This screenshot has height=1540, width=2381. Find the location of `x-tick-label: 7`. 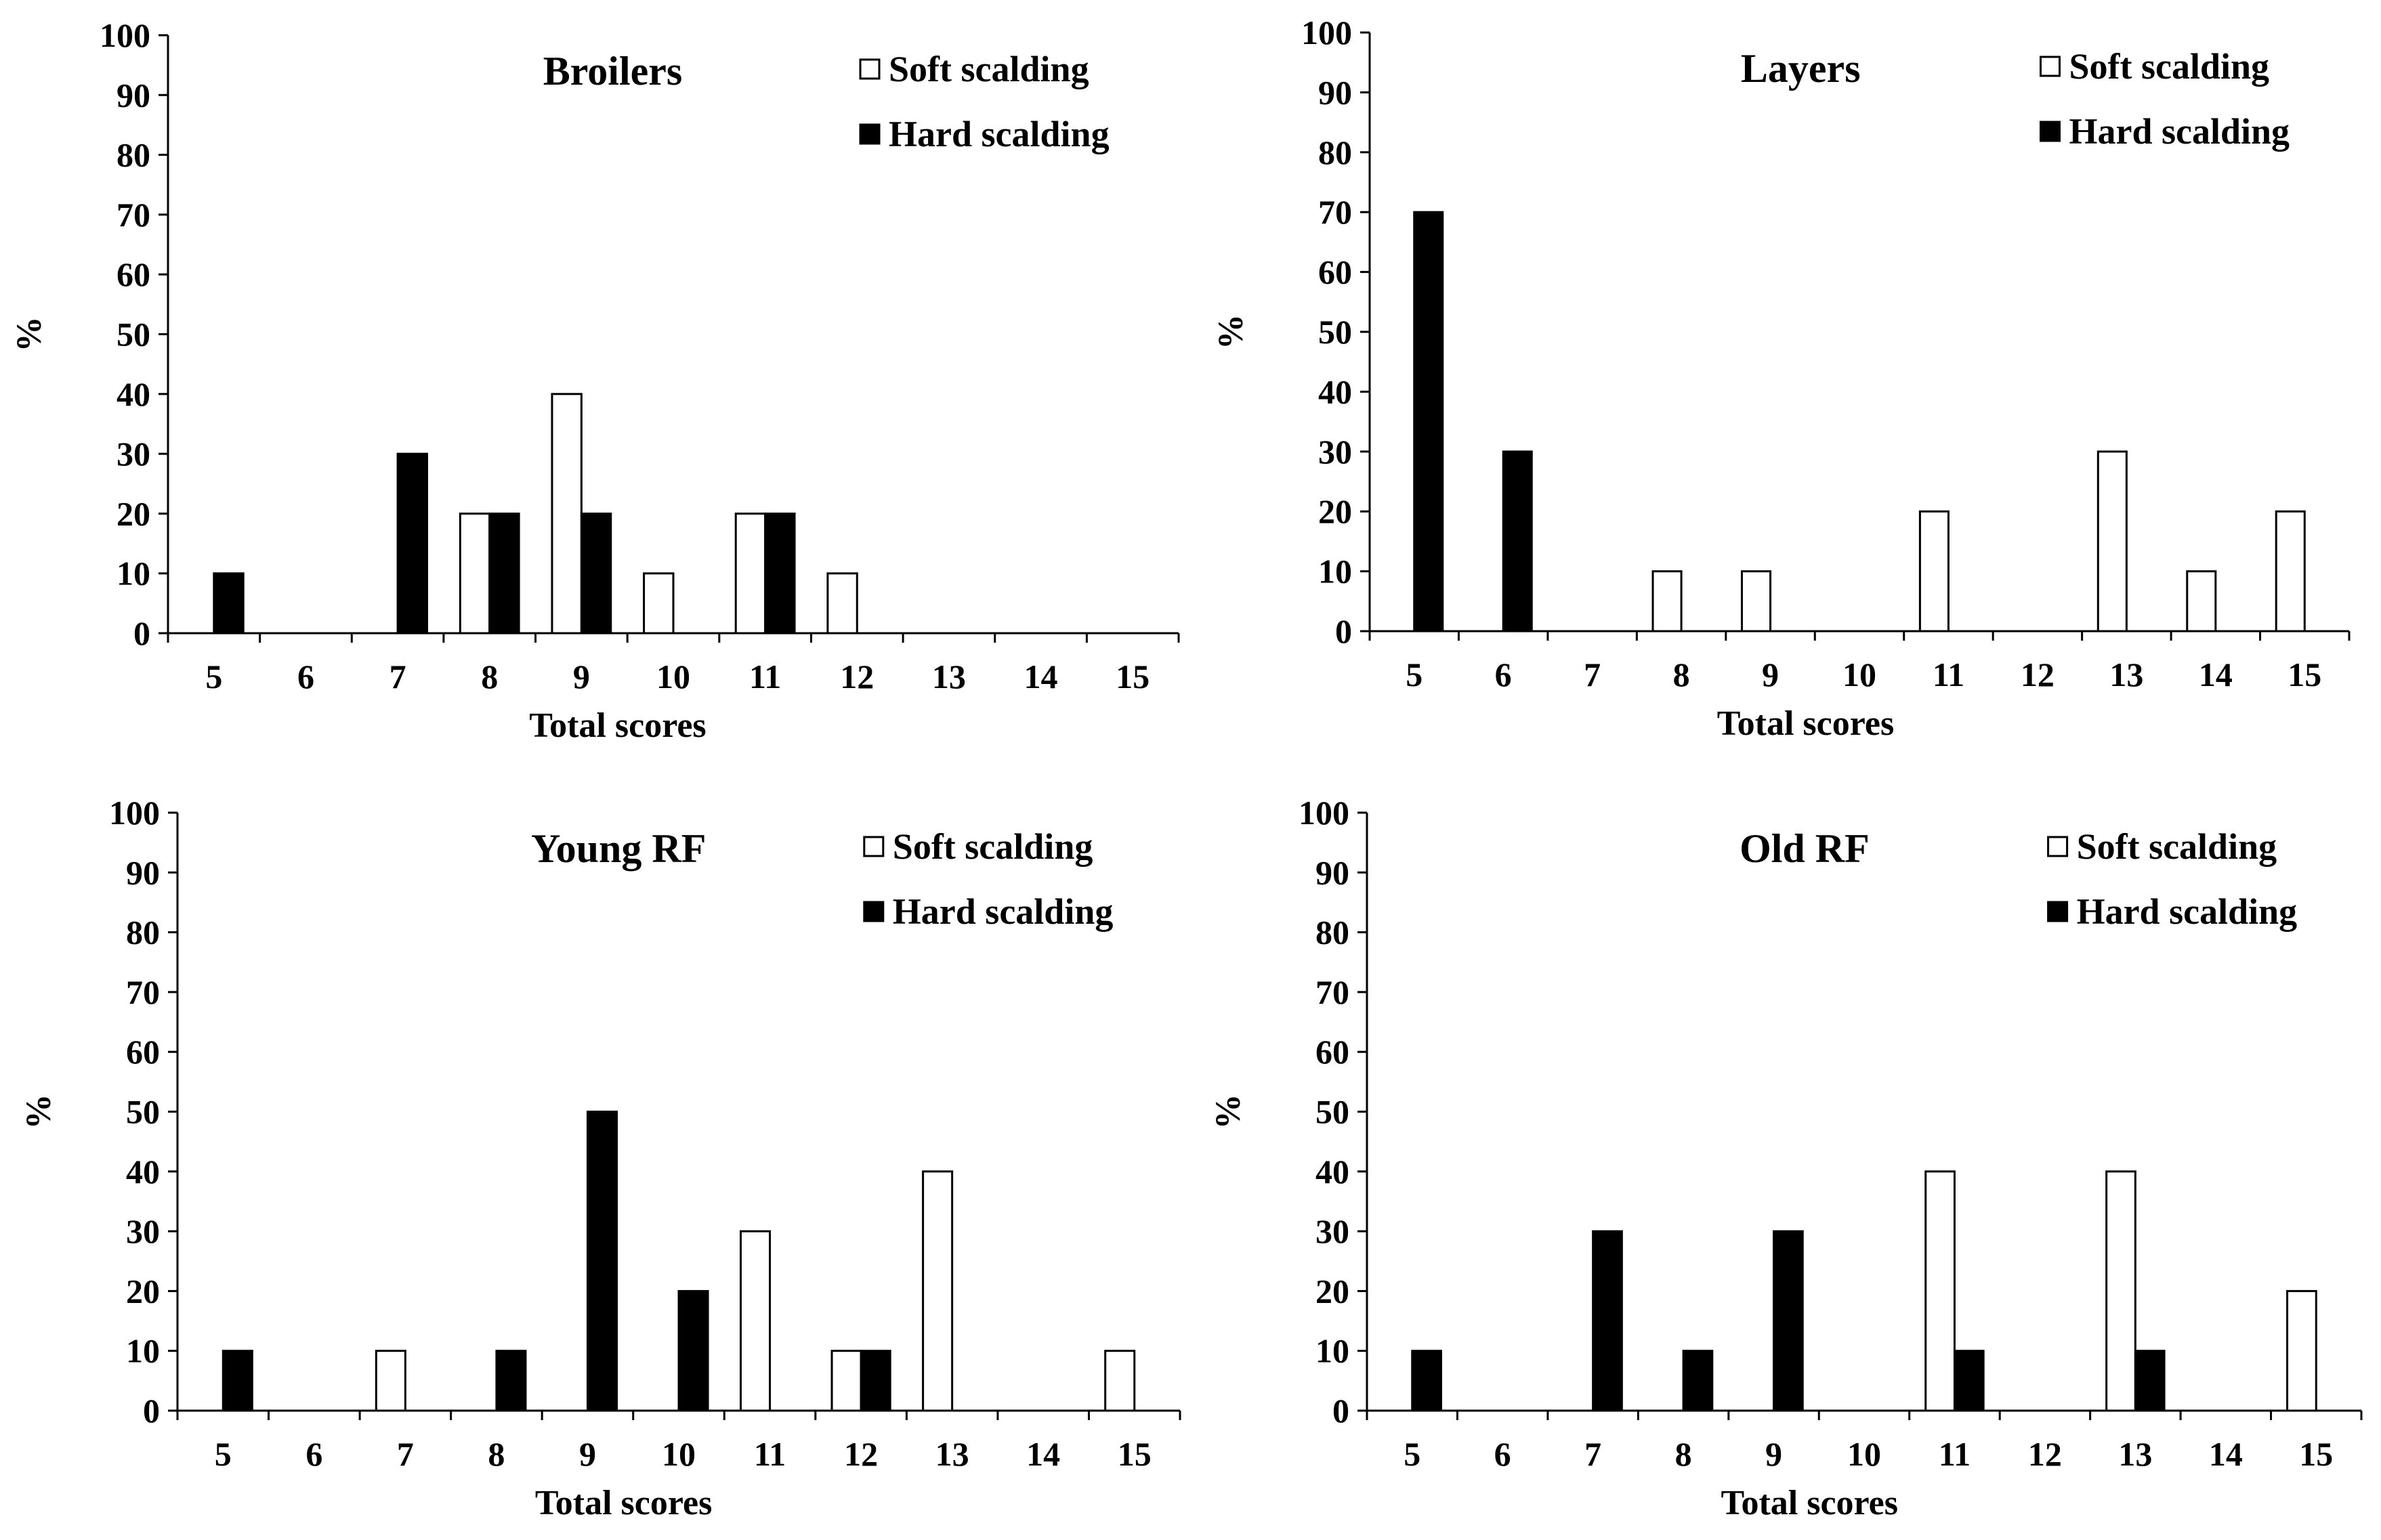

x-tick-label: 7 is located at coordinates (398, 677).